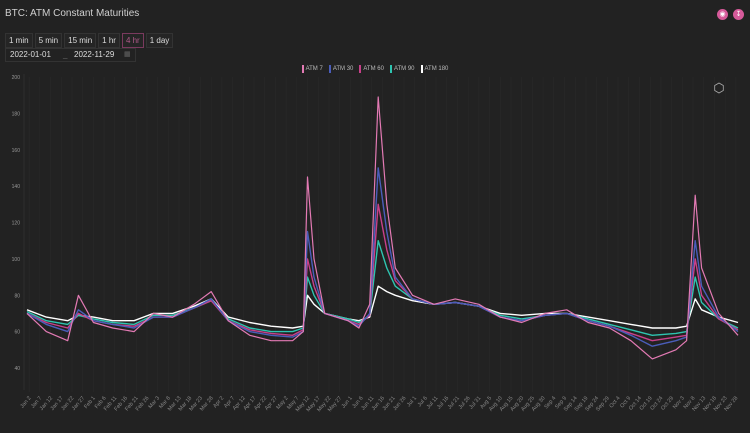 The width and height of the screenshot is (750, 433). Describe the element at coordinates (94, 54) in the screenshot. I see `end-date-input: 2022-11-29` at that location.